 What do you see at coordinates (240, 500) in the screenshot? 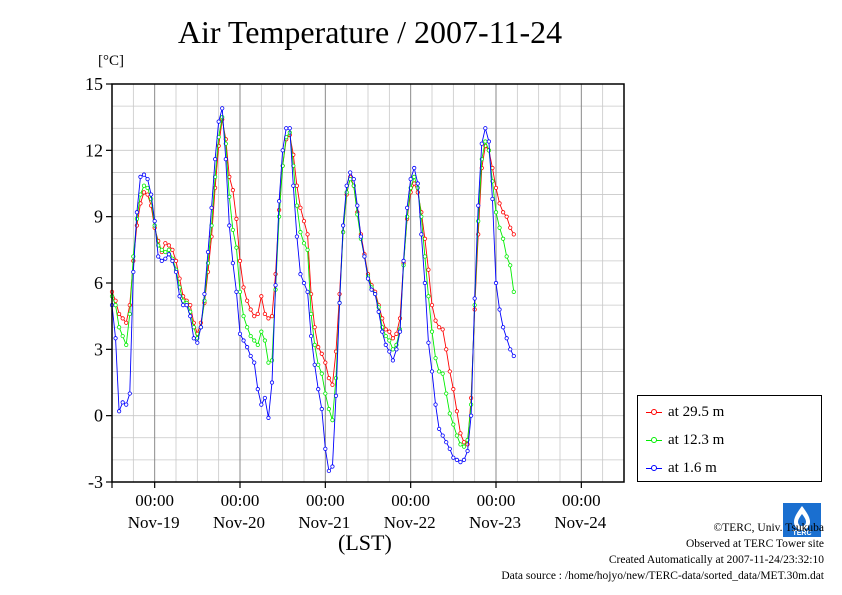
I see `x-tick-time-label: 00:00` at bounding box center [240, 500].